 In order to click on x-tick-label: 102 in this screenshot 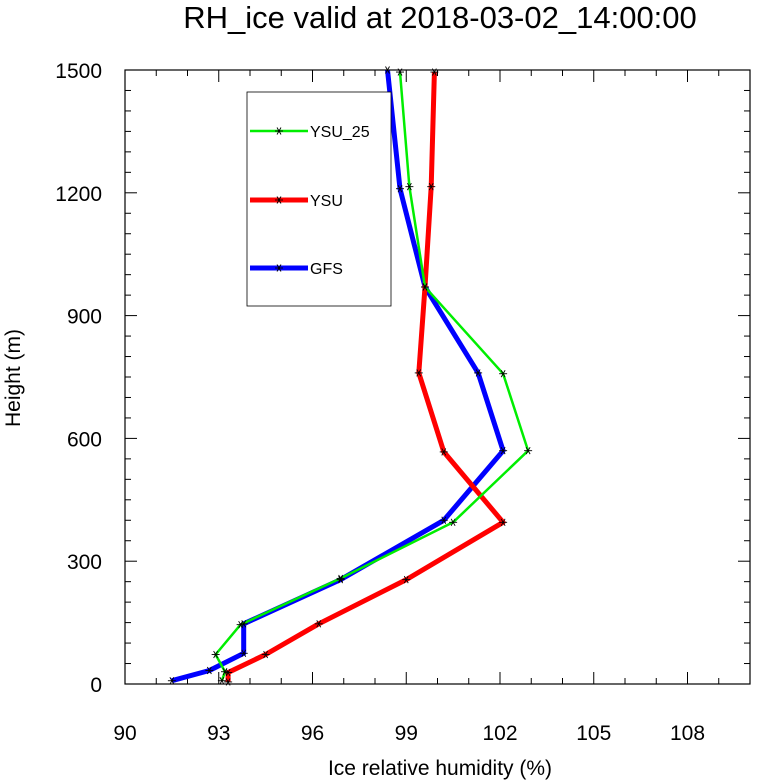, I will do `click(499, 733)`.